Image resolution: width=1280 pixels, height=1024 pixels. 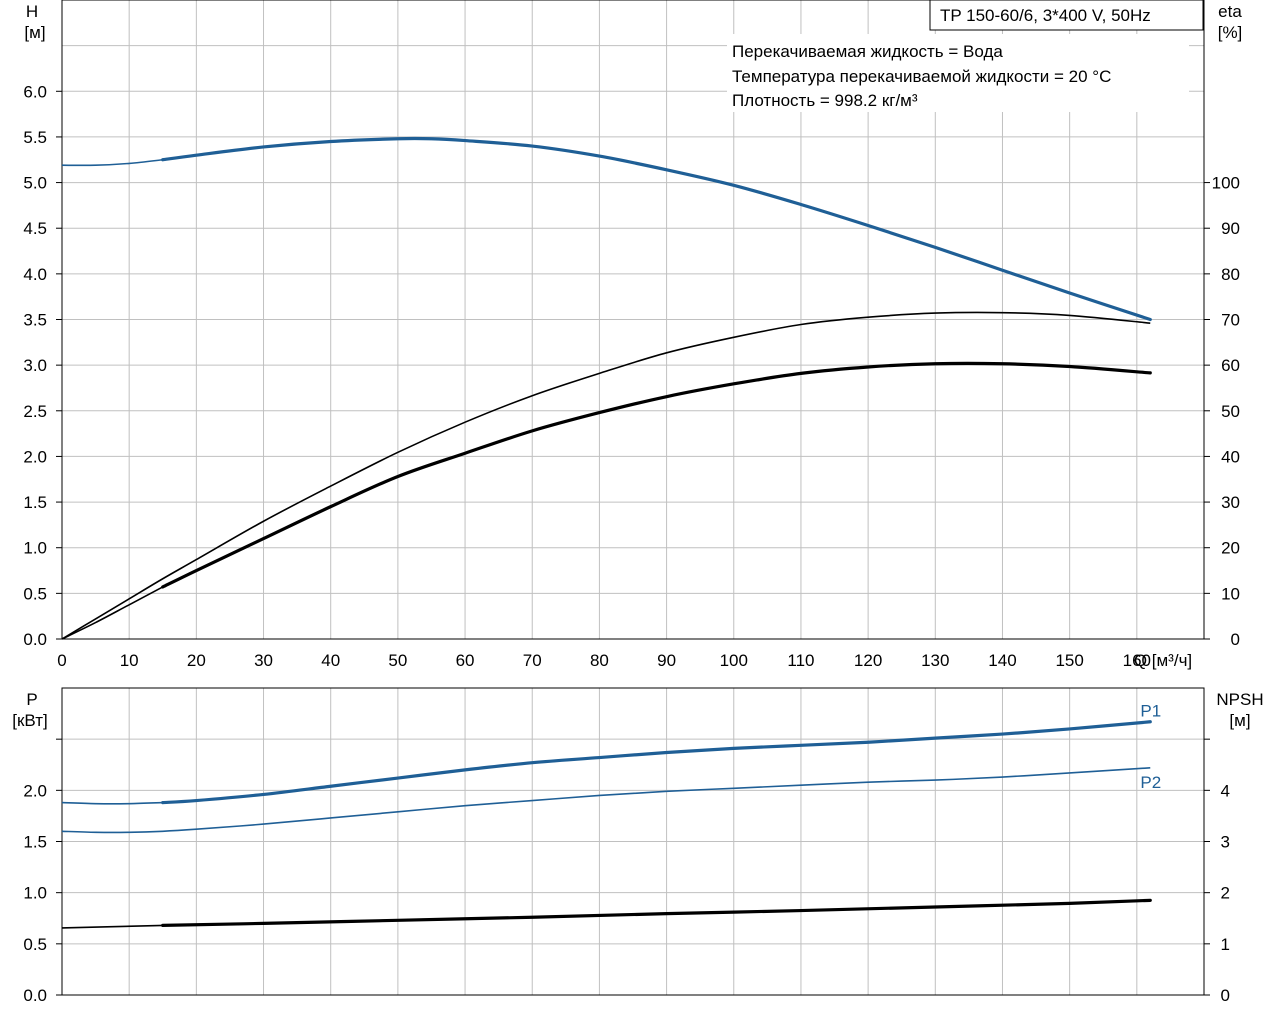 I want to click on x-tick-label: 60, so click(x=465, y=660).